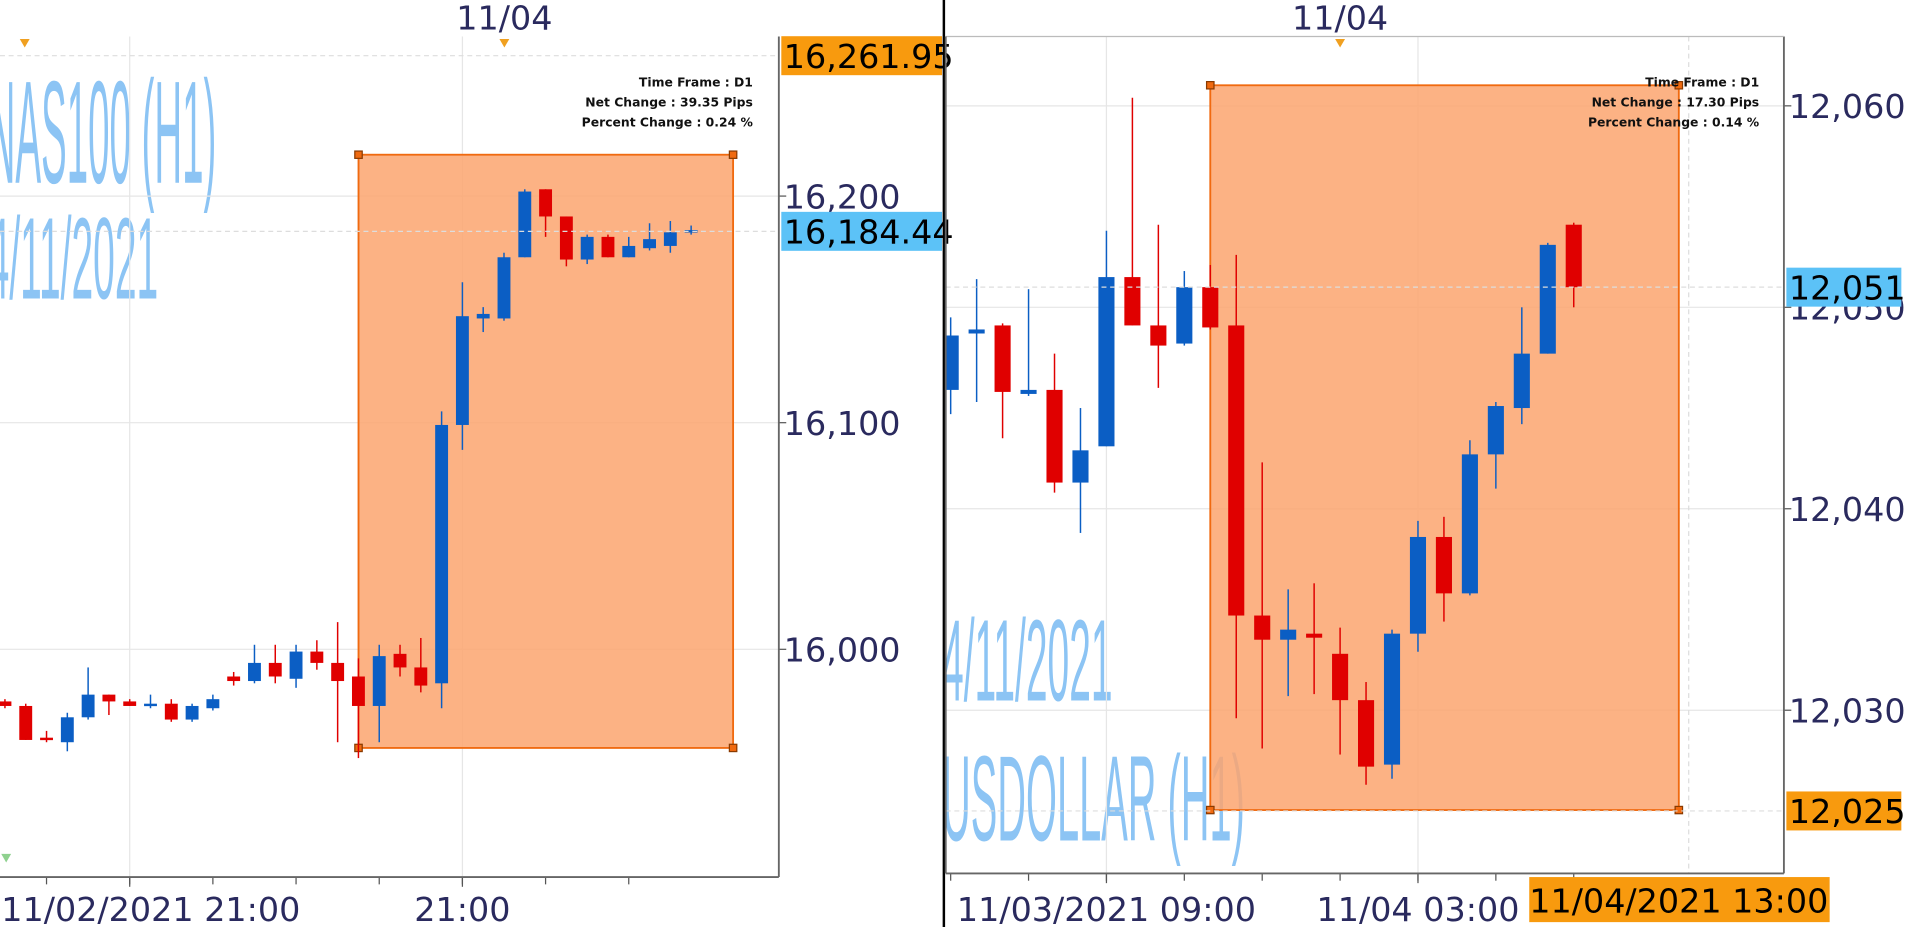 Image resolution: width=1910 pixels, height=927 pixels. What do you see at coordinates (546, 451) in the screenshot?
I see `range-box` at bounding box center [546, 451].